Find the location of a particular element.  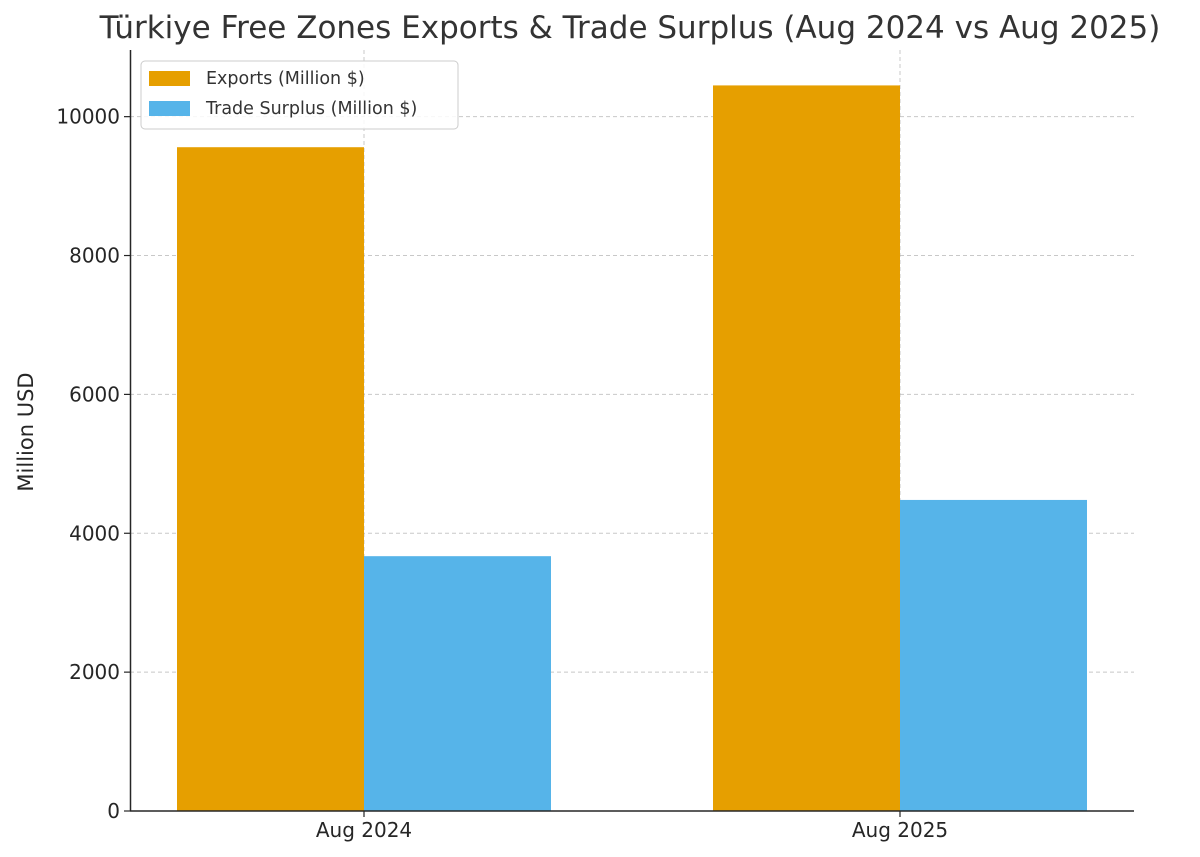

legend-box is located at coordinates (299, 95).